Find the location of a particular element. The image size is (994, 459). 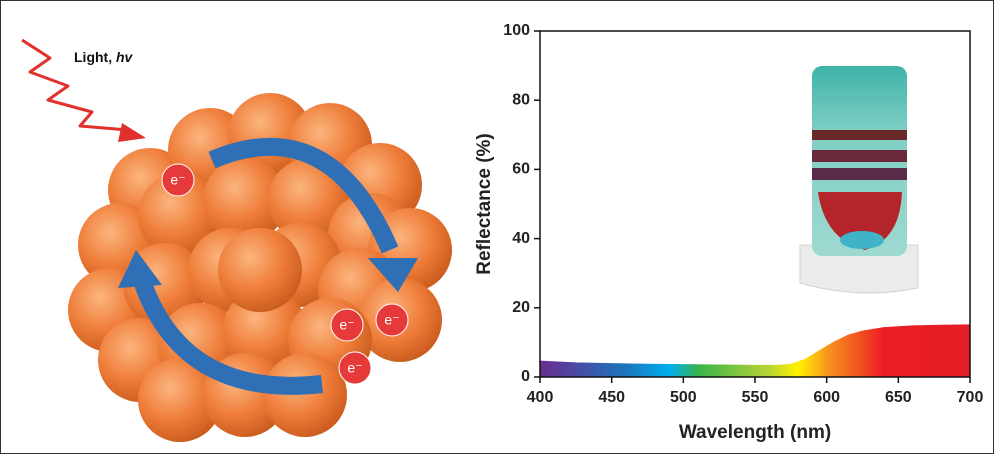

inset-photo is located at coordinates (859, 180).